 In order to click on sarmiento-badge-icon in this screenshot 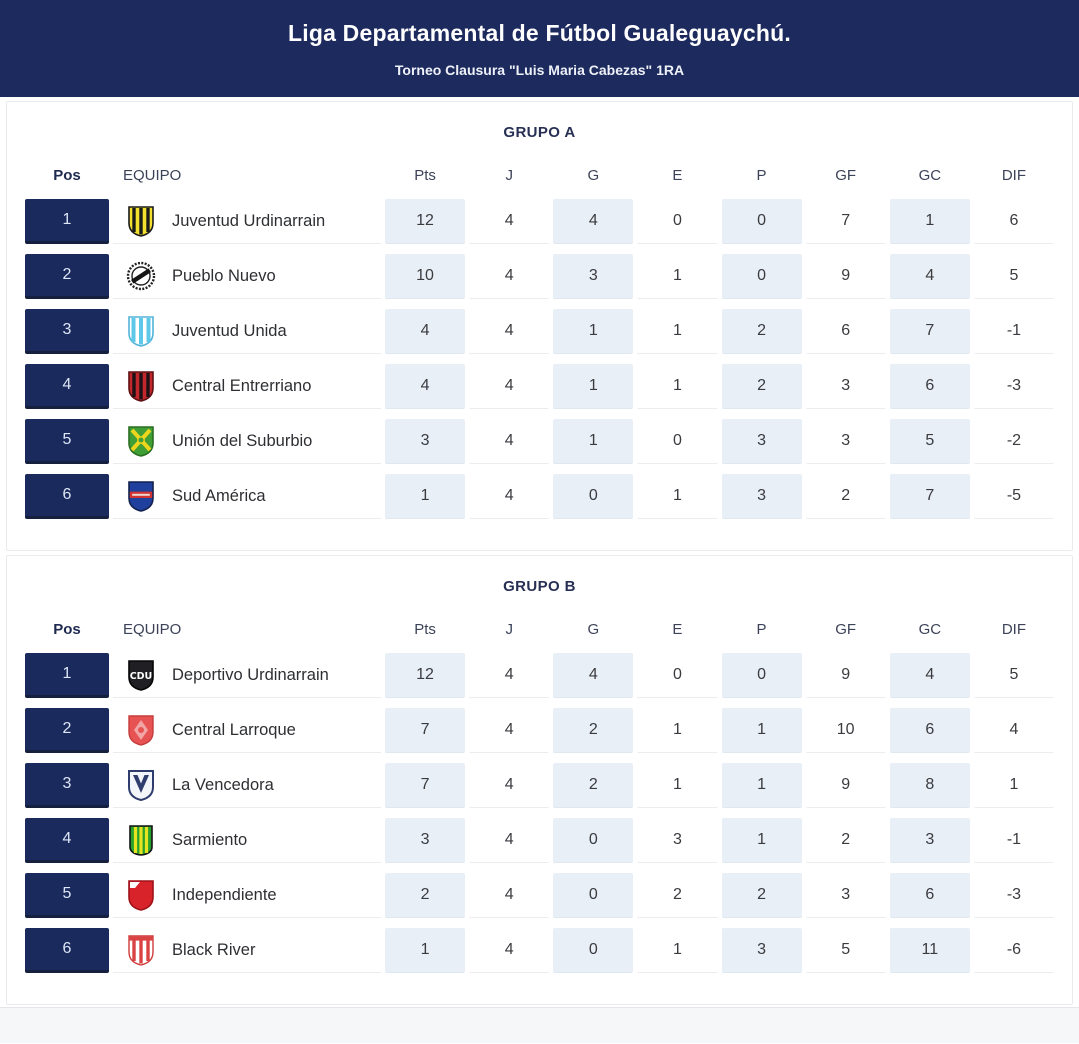, I will do `click(141, 840)`.